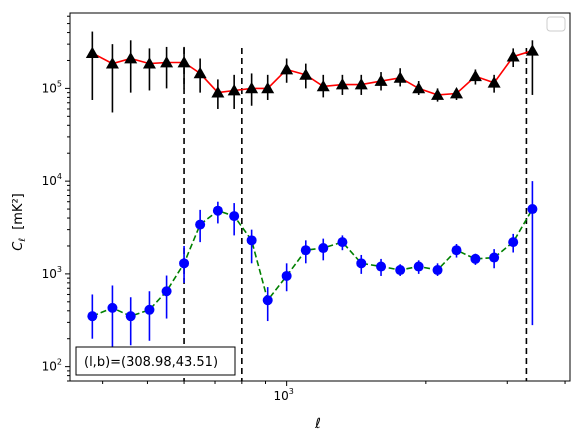  Describe the element at coordinates (52, 366) in the screenshot. I see `y-tick-label: 10²` at that location.